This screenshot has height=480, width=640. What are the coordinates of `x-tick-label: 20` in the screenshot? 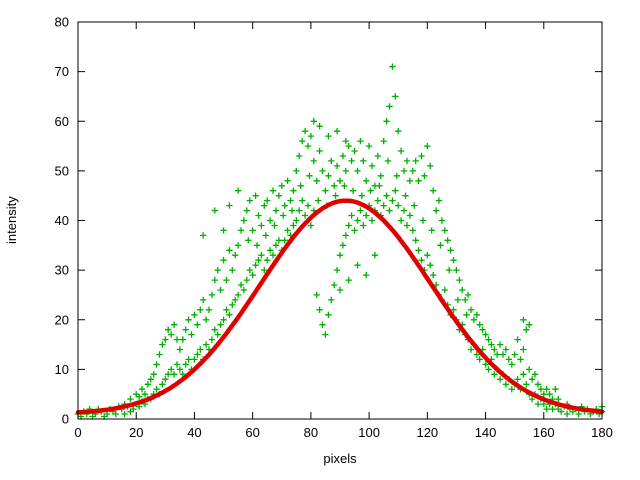 It's located at (136, 432).